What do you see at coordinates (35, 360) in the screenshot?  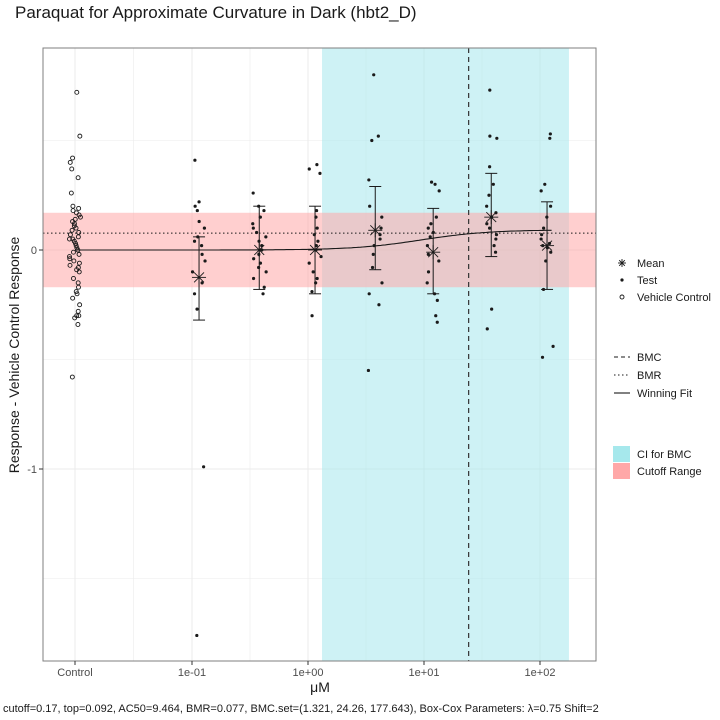 I see `y-axis-ticks: 0 -1` at bounding box center [35, 360].